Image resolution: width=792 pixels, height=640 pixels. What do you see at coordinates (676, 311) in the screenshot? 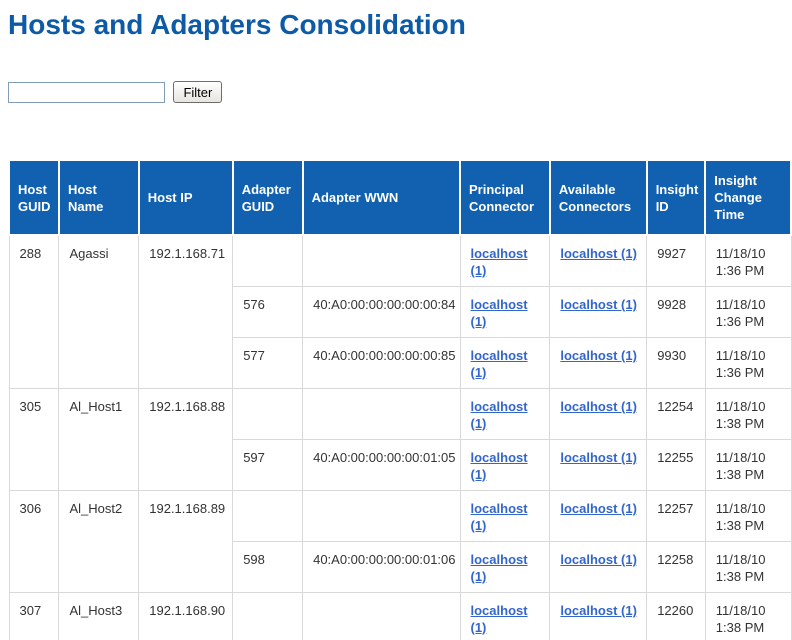
I see `insight-id-cell: 9928` at bounding box center [676, 311].